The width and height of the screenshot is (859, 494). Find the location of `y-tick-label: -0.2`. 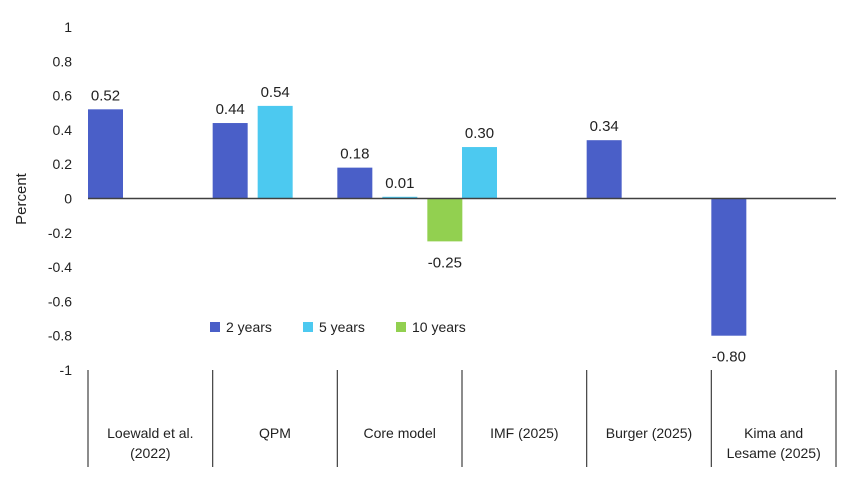

y-tick-label: -0.2 is located at coordinates (60, 233).